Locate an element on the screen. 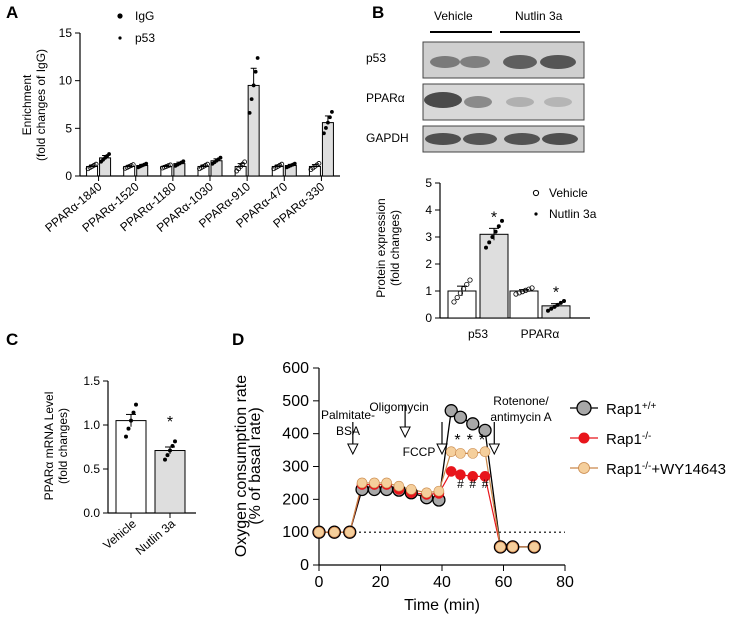 The width and height of the screenshot is (741, 619). legend-marker-nutlin is located at coordinates (536, 214).